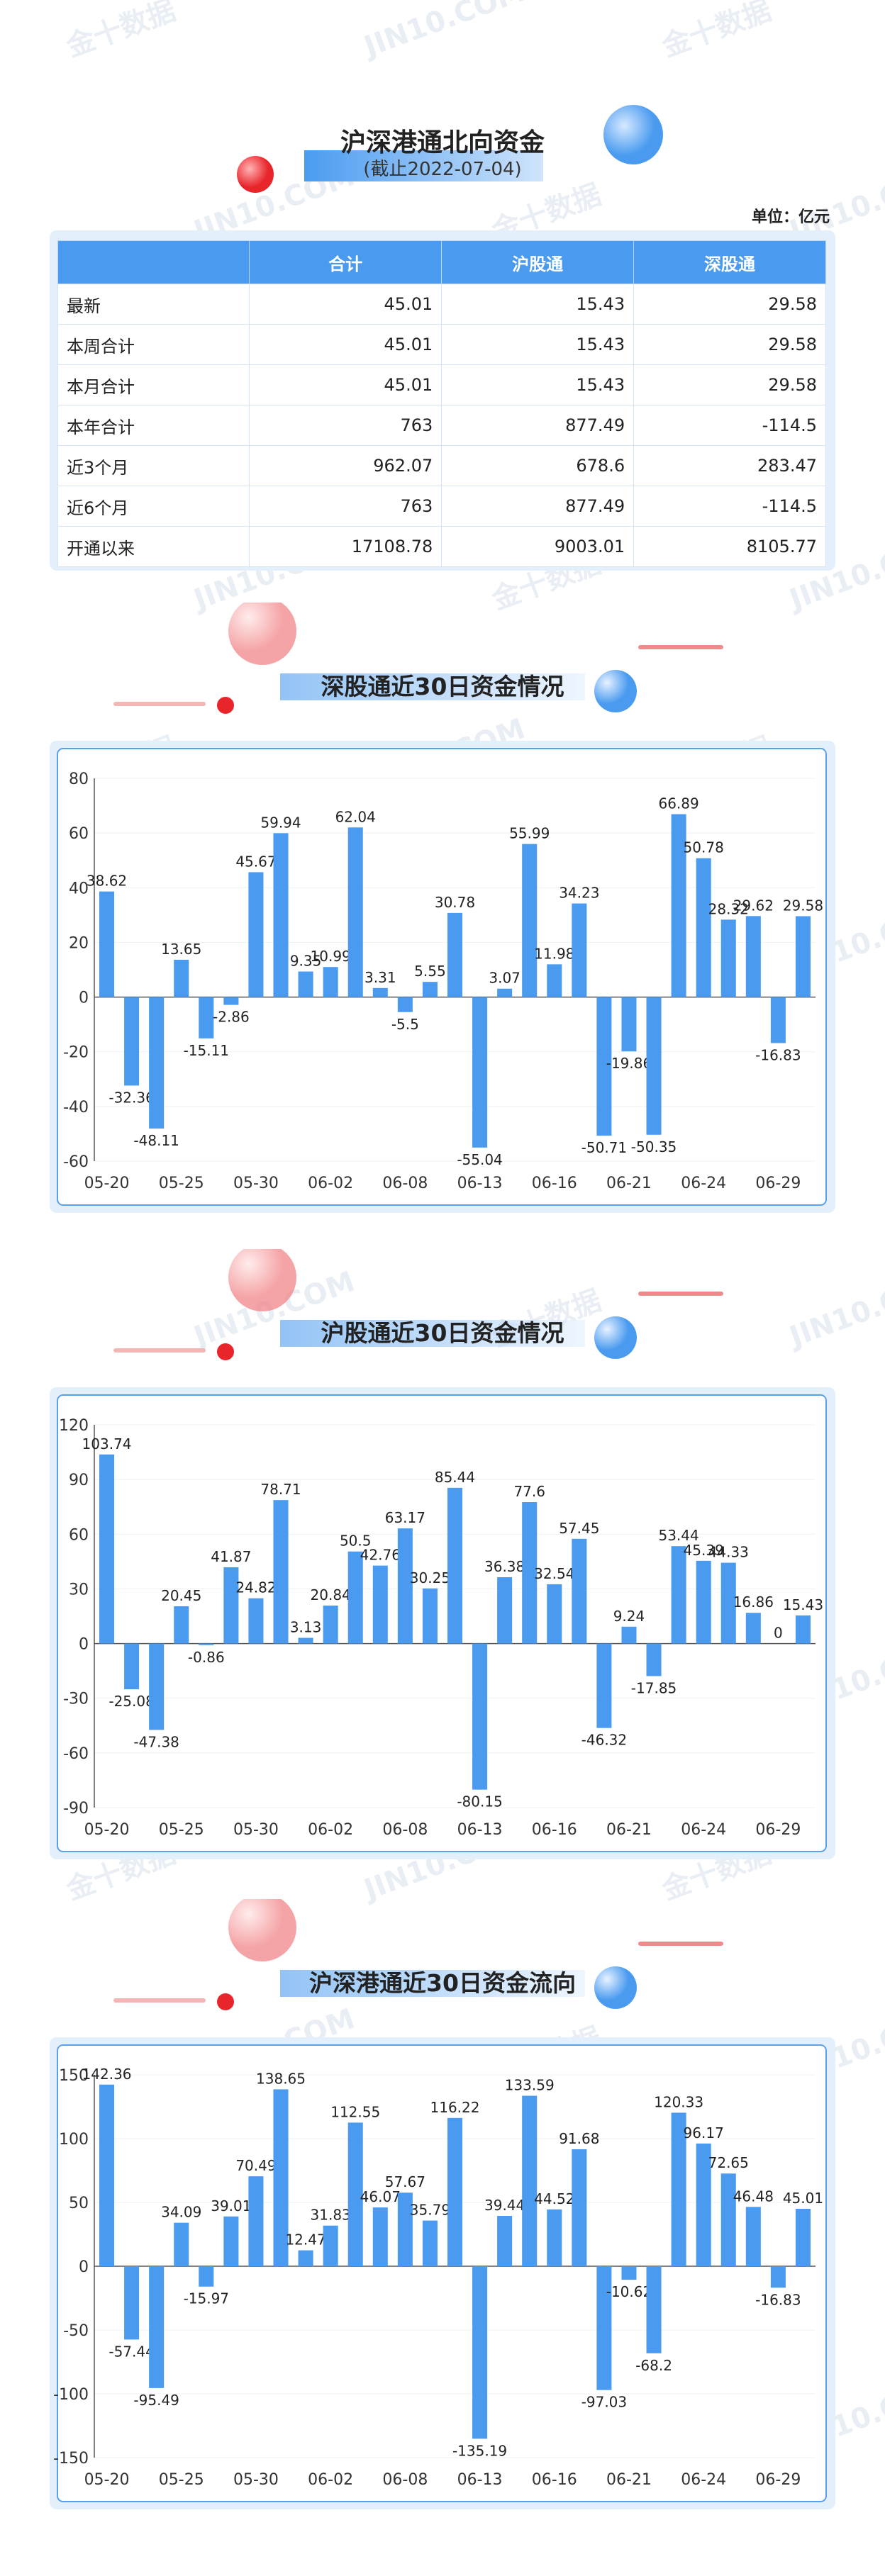  I want to click on value-label: -47.38, so click(156, 1742).